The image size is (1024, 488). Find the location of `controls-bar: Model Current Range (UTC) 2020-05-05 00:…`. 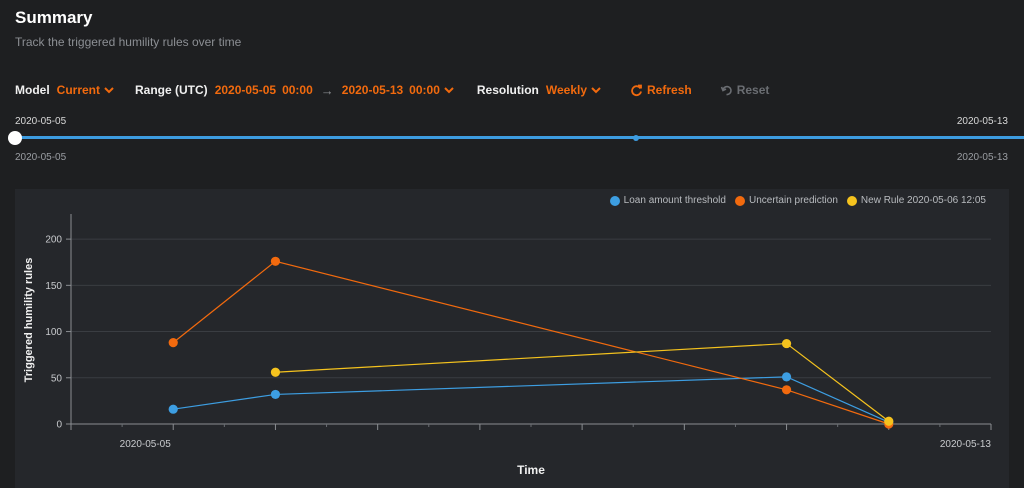

controls-bar: Model Current Range (UTC) 2020-05-05 00:… is located at coordinates (392, 90).